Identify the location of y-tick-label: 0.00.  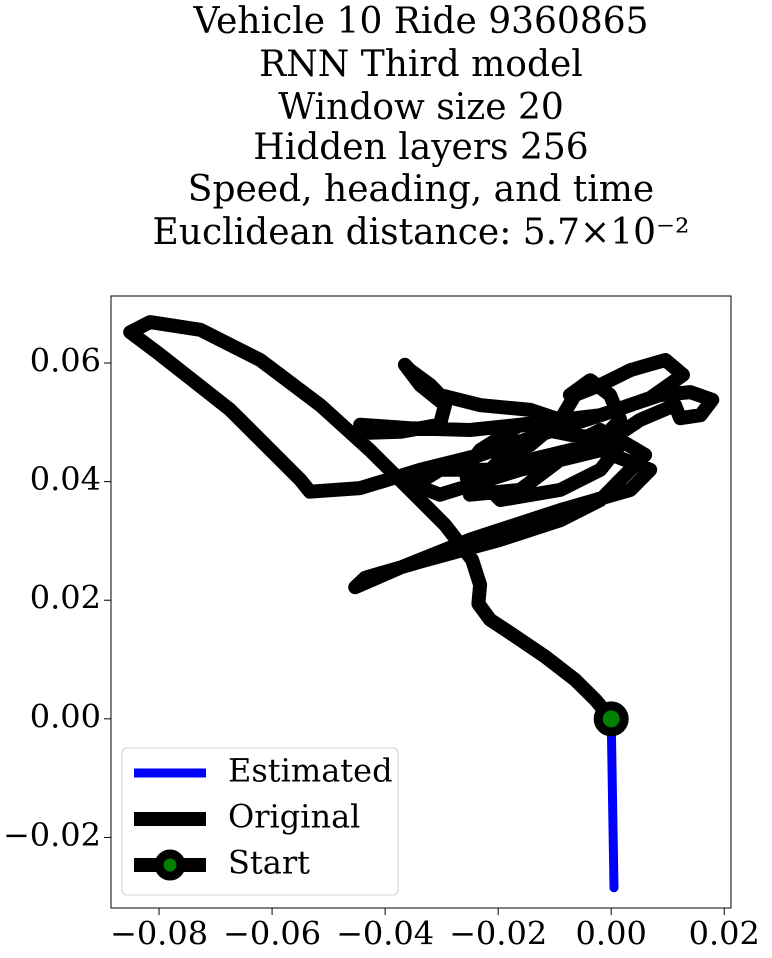
(65, 716).